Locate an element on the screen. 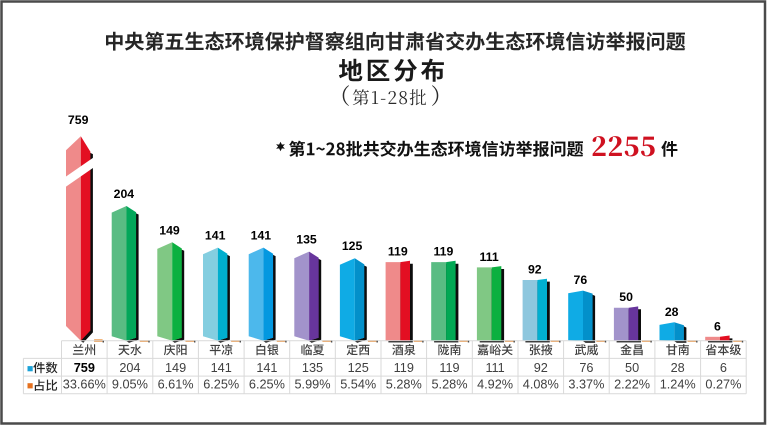 This screenshot has width=768, height=427. svg-text: 1.24% is located at coordinates (678, 385).